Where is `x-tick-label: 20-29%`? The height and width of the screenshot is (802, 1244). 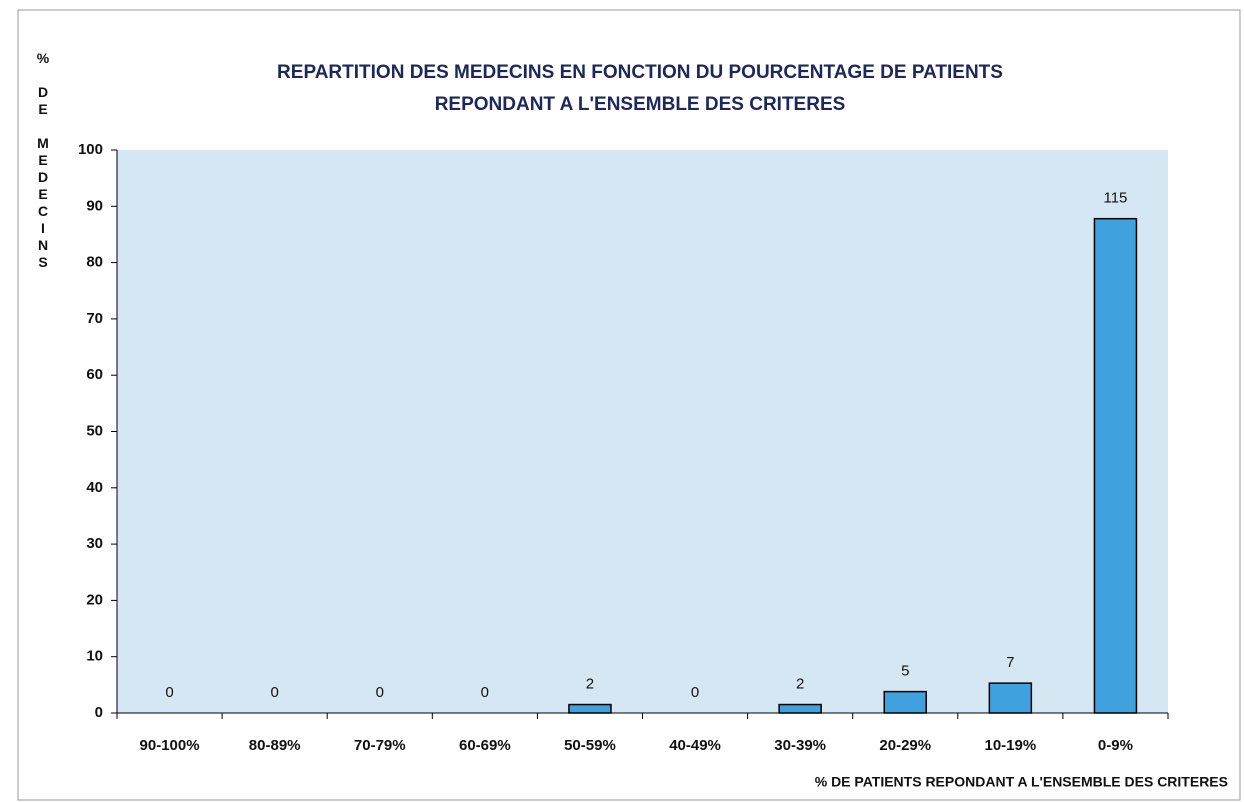
x-tick-label: 20-29% is located at coordinates (905, 745).